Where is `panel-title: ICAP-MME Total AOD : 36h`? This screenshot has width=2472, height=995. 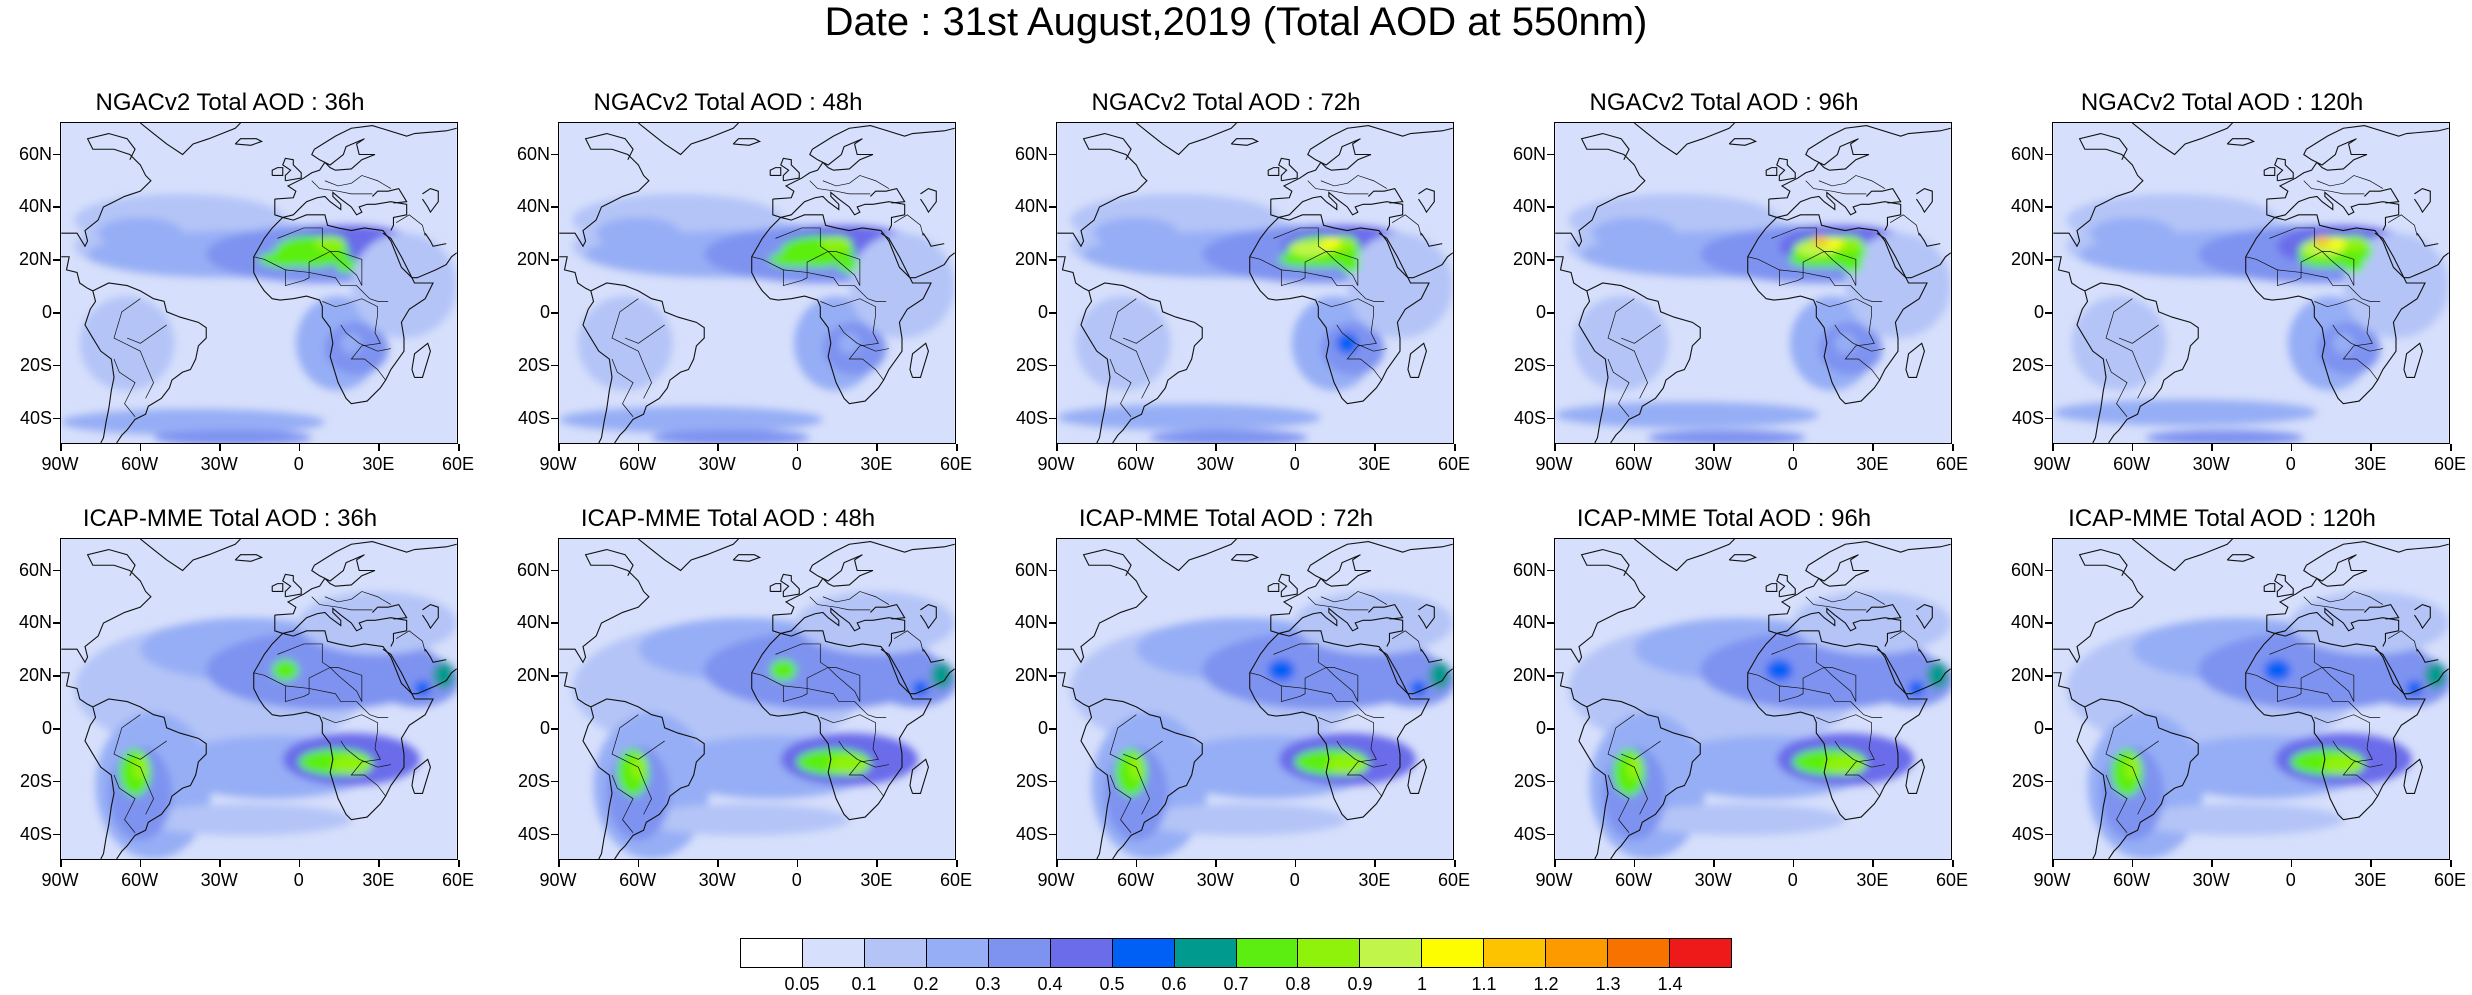 panel-title: ICAP-MME Total AOD : 36h is located at coordinates (230, 518).